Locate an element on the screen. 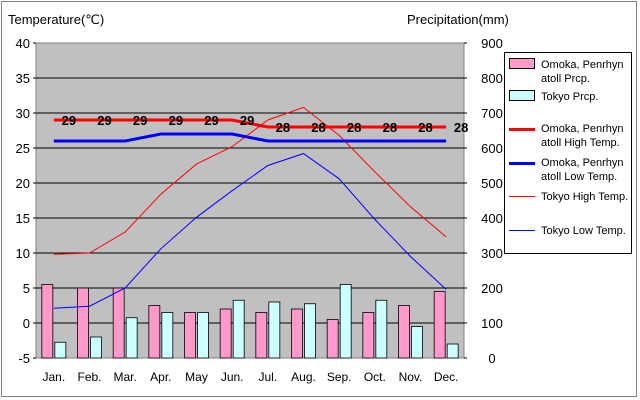  right-tick-label: 800 is located at coordinates (492, 78).